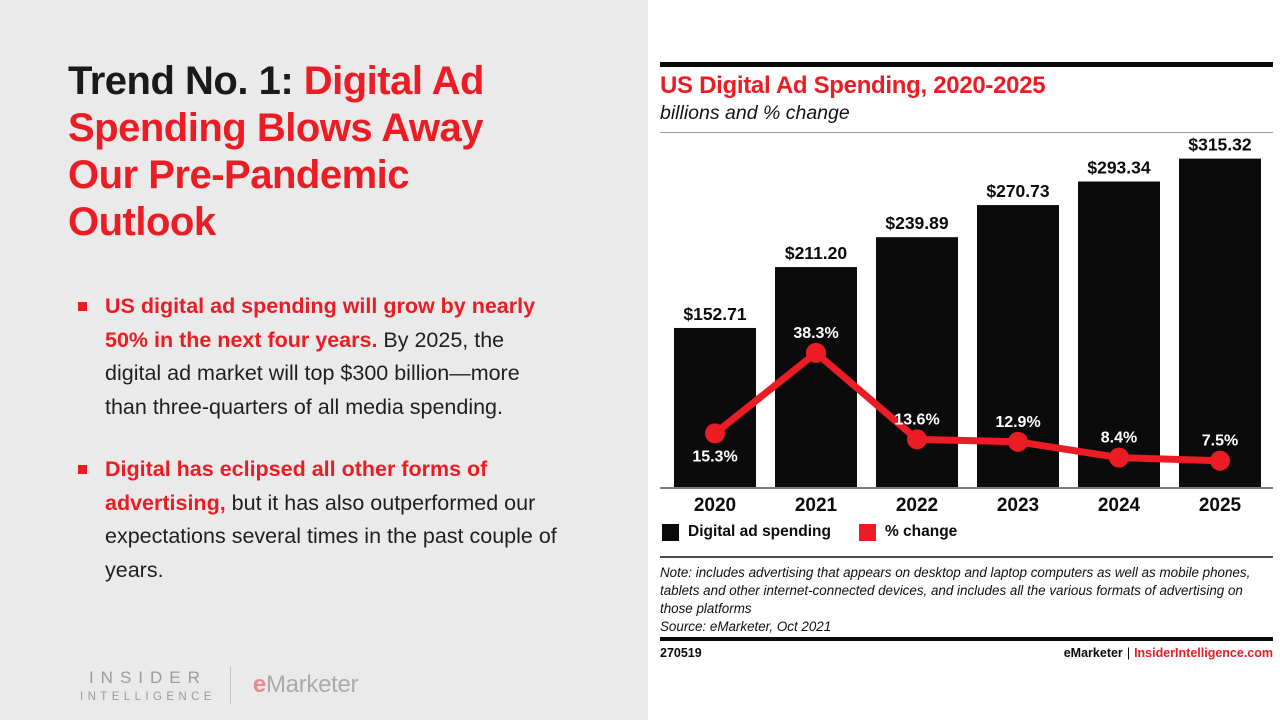 This screenshot has height=720, width=1280. I want to click on footer-divider-line, so click(966, 639).